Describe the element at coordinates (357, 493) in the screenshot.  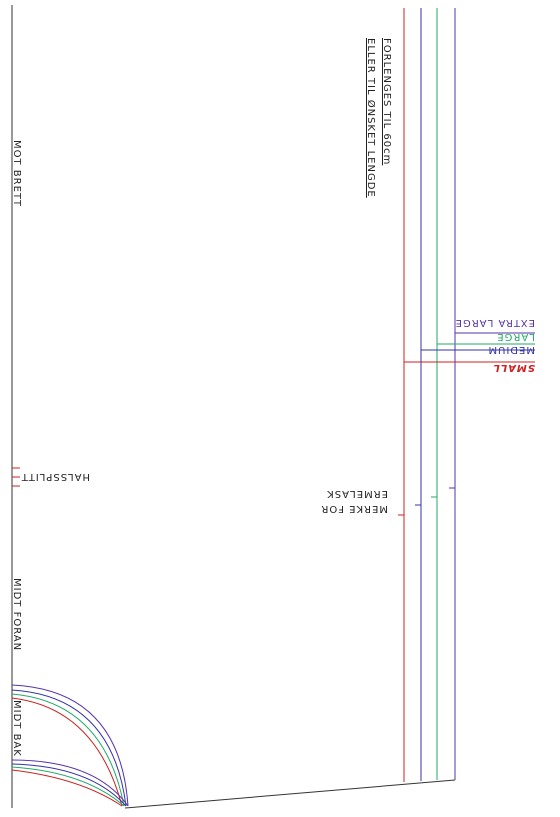
I see `note: ERMELASK` at that location.